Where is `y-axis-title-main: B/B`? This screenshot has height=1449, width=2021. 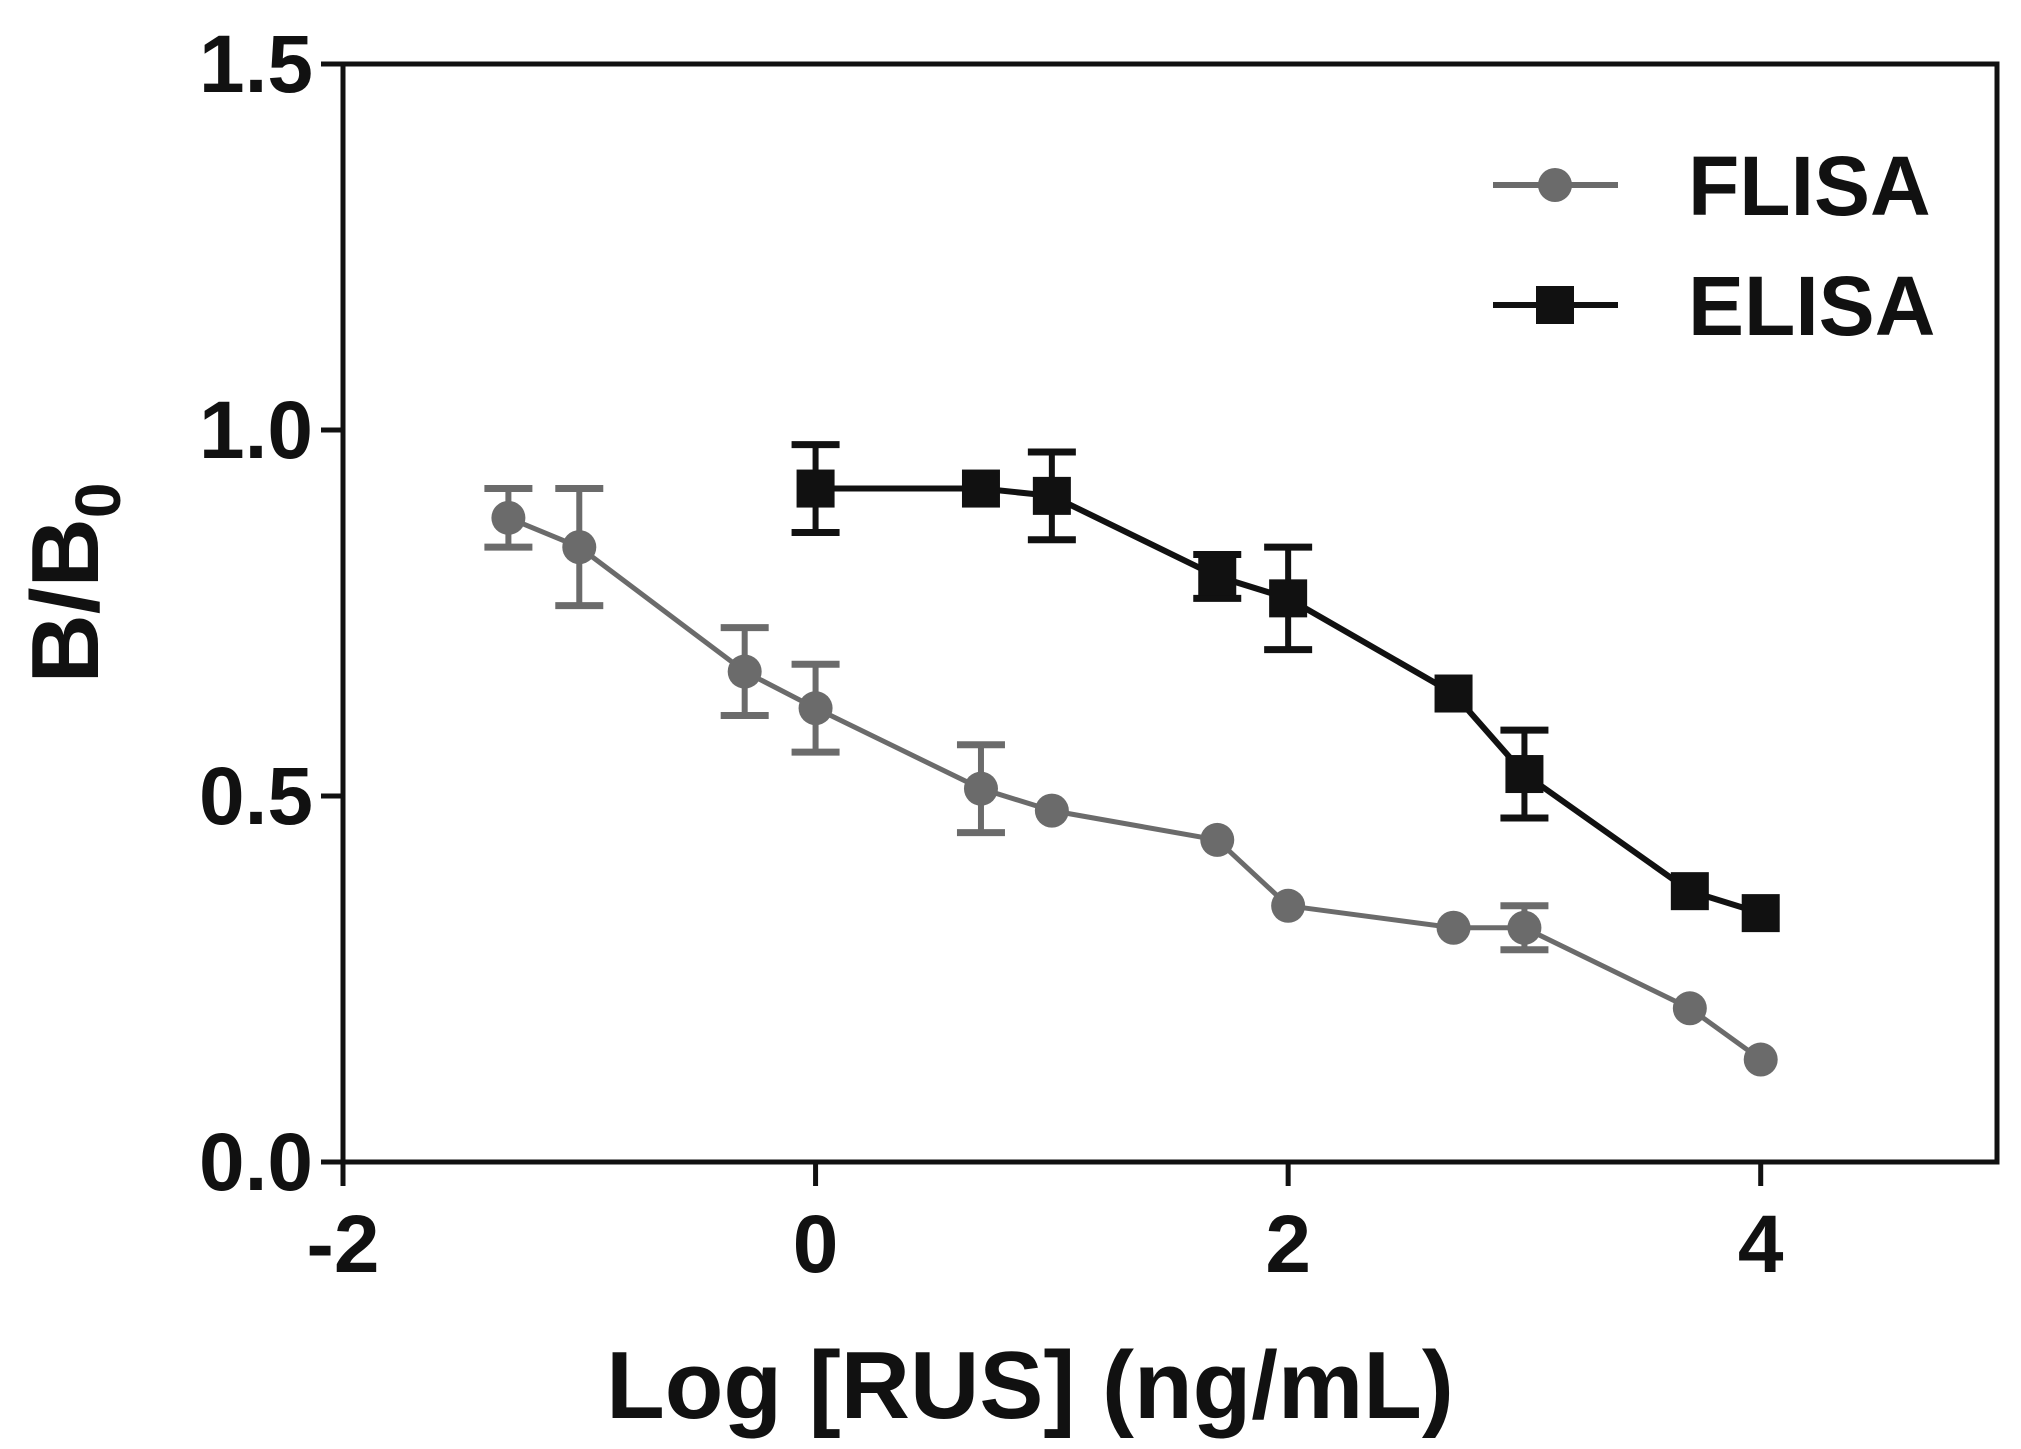
y-axis-title-main: B/B is located at coordinates (65, 600).